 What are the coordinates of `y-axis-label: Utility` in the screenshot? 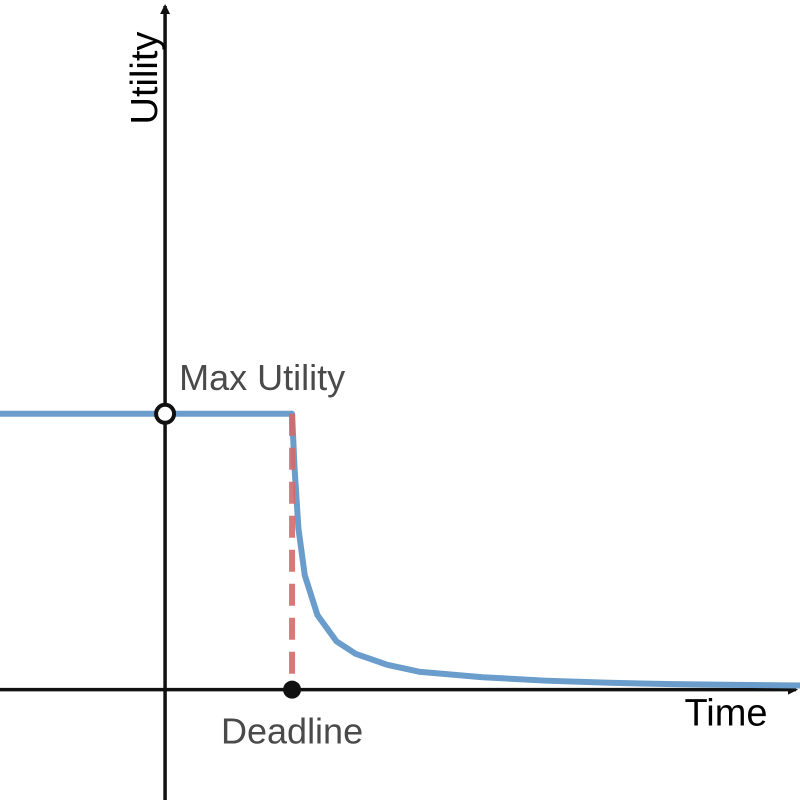 It's located at (145, 78).